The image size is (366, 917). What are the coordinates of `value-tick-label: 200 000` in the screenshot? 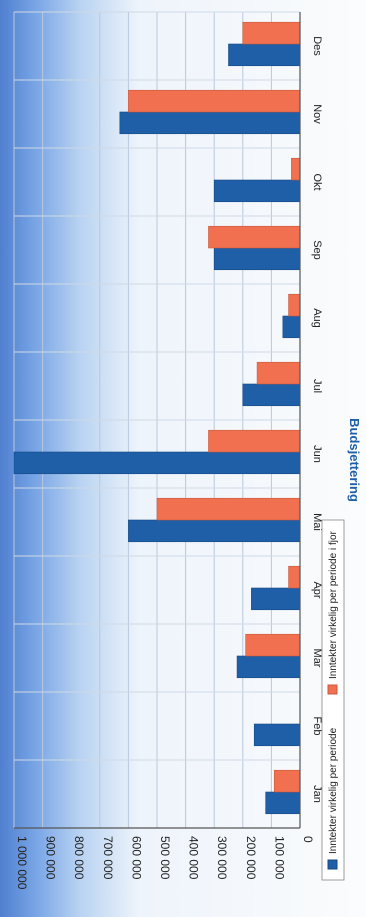 It's located at (251, 858).